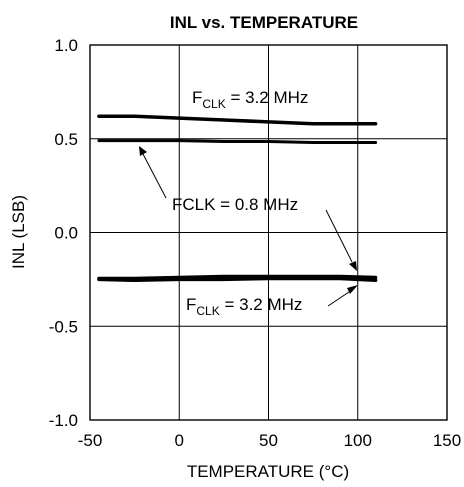 The image size is (464, 487). Describe the element at coordinates (63, 326) in the screenshot. I see `y-tick-label: -0.5` at that location.